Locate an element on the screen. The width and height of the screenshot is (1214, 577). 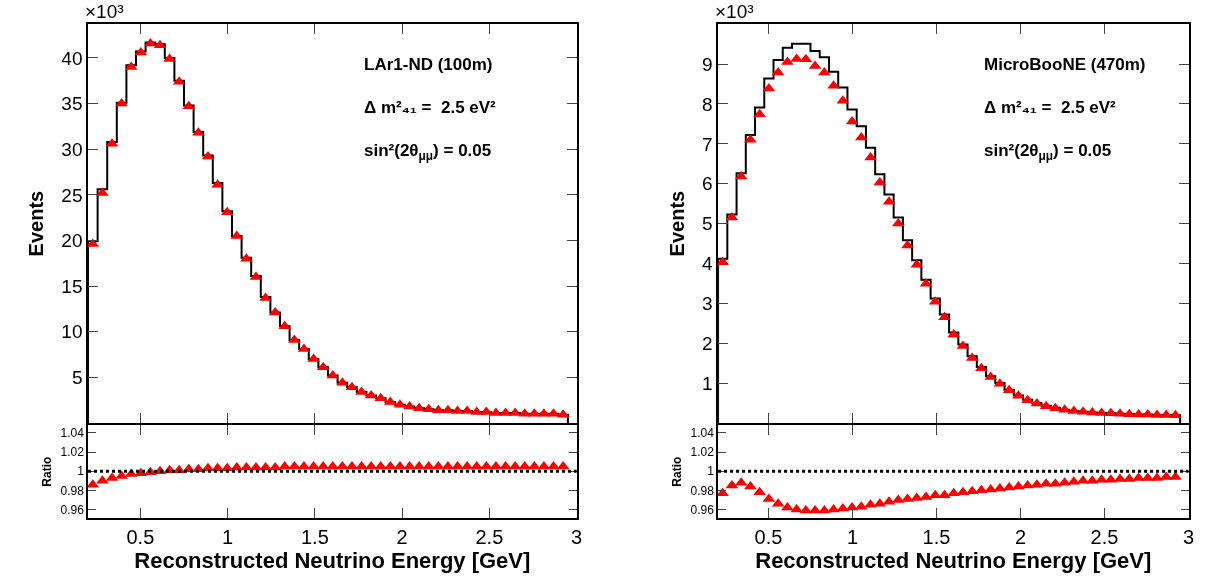
y-tick-label: 9 is located at coordinates (707, 64).